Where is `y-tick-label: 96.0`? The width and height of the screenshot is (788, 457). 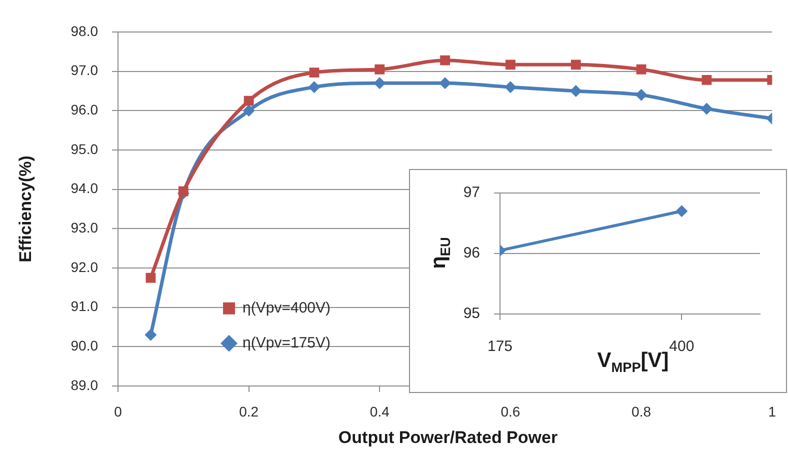 y-tick-label: 96.0 is located at coordinates (84, 110).